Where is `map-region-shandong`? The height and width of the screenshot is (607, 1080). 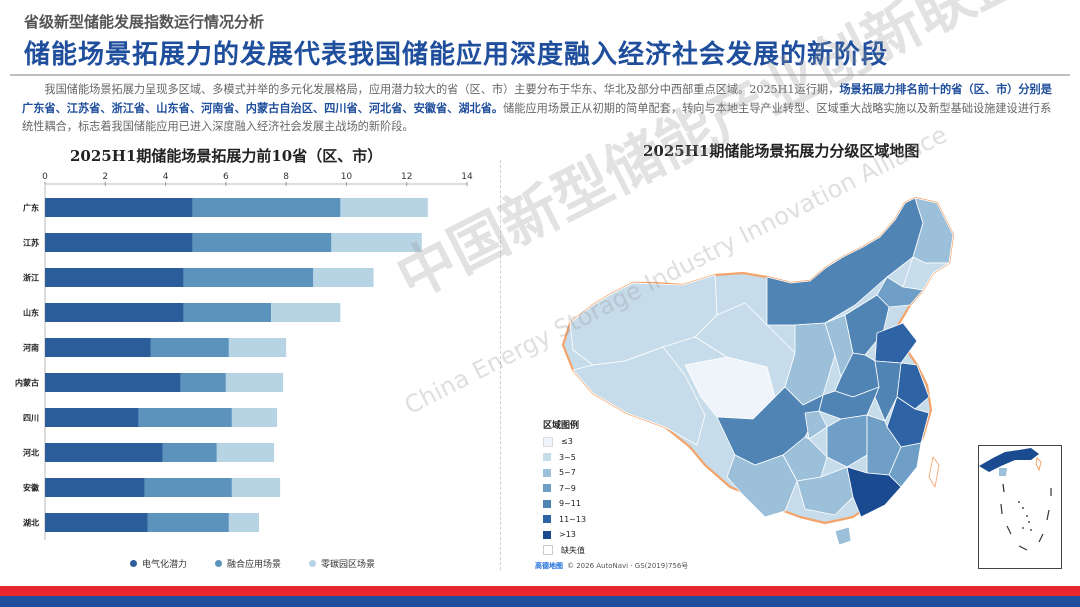 map-region-shandong is located at coordinates (896, 343).